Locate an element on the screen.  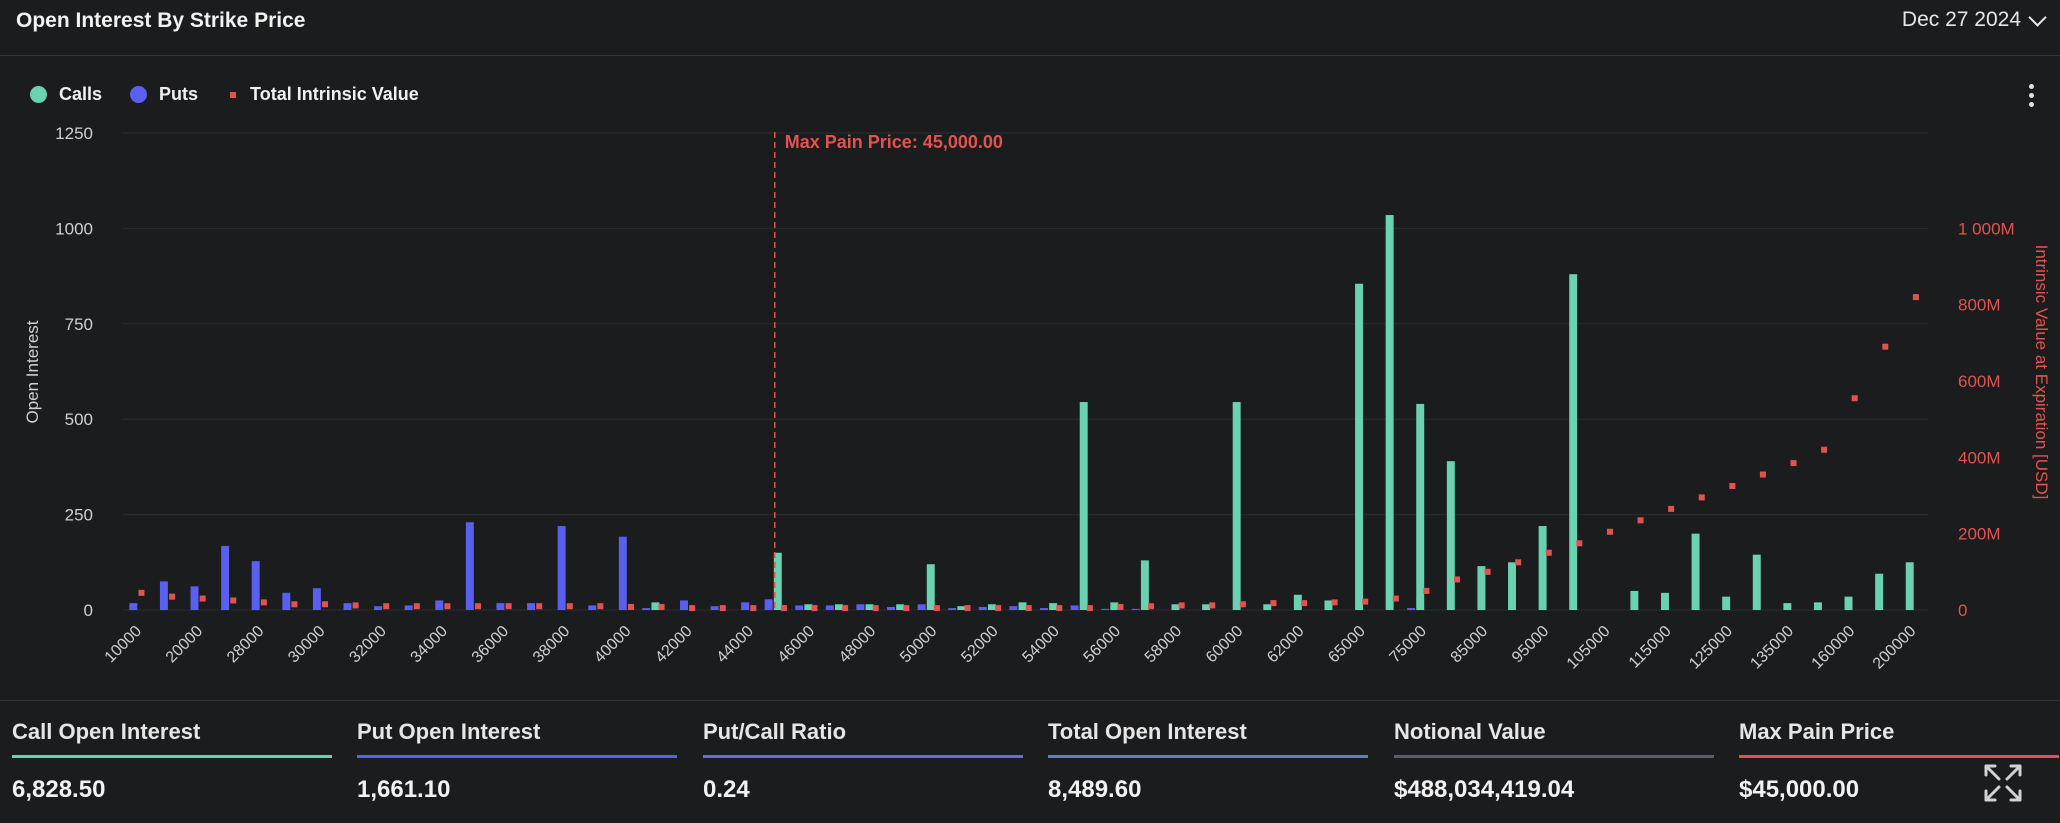
stat-total-open-interest: Total Open Interest 8,489.60 is located at coordinates (1208, 761).